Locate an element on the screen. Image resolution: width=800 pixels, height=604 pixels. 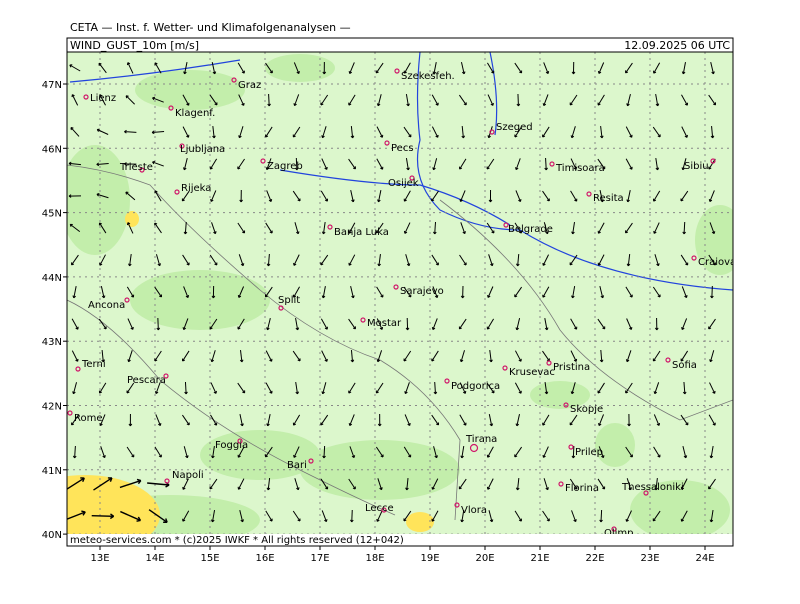
lat-label: 46N is located at coordinates (52, 149).